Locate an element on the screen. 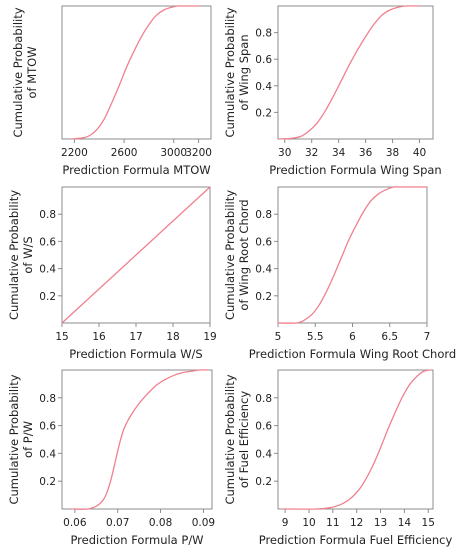  y-axis-title-line: of Wing Root Chord is located at coordinates (244, 254).